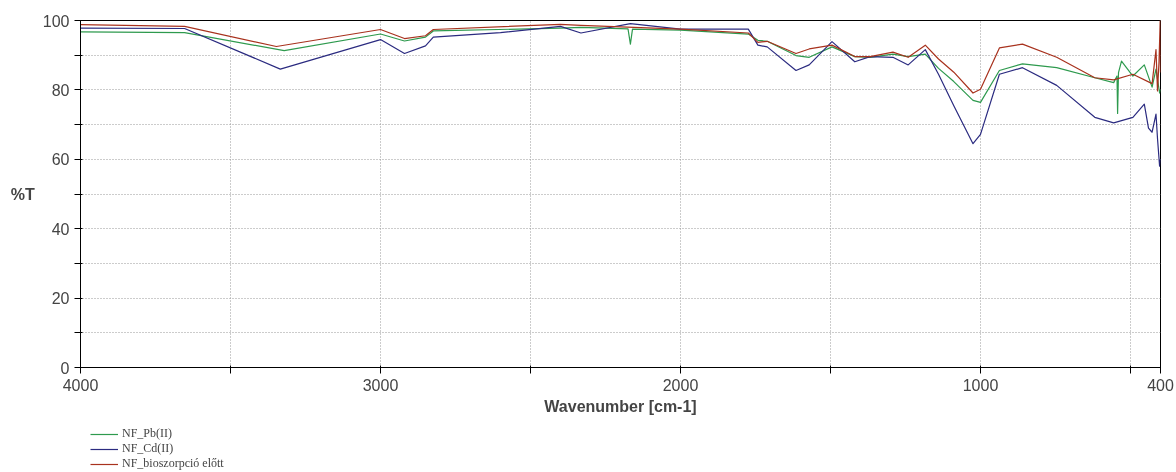 The height and width of the screenshot is (472, 1176). Describe the element at coordinates (147, 433) in the screenshot. I see `legend-label: NF_Pb(II)` at that location.